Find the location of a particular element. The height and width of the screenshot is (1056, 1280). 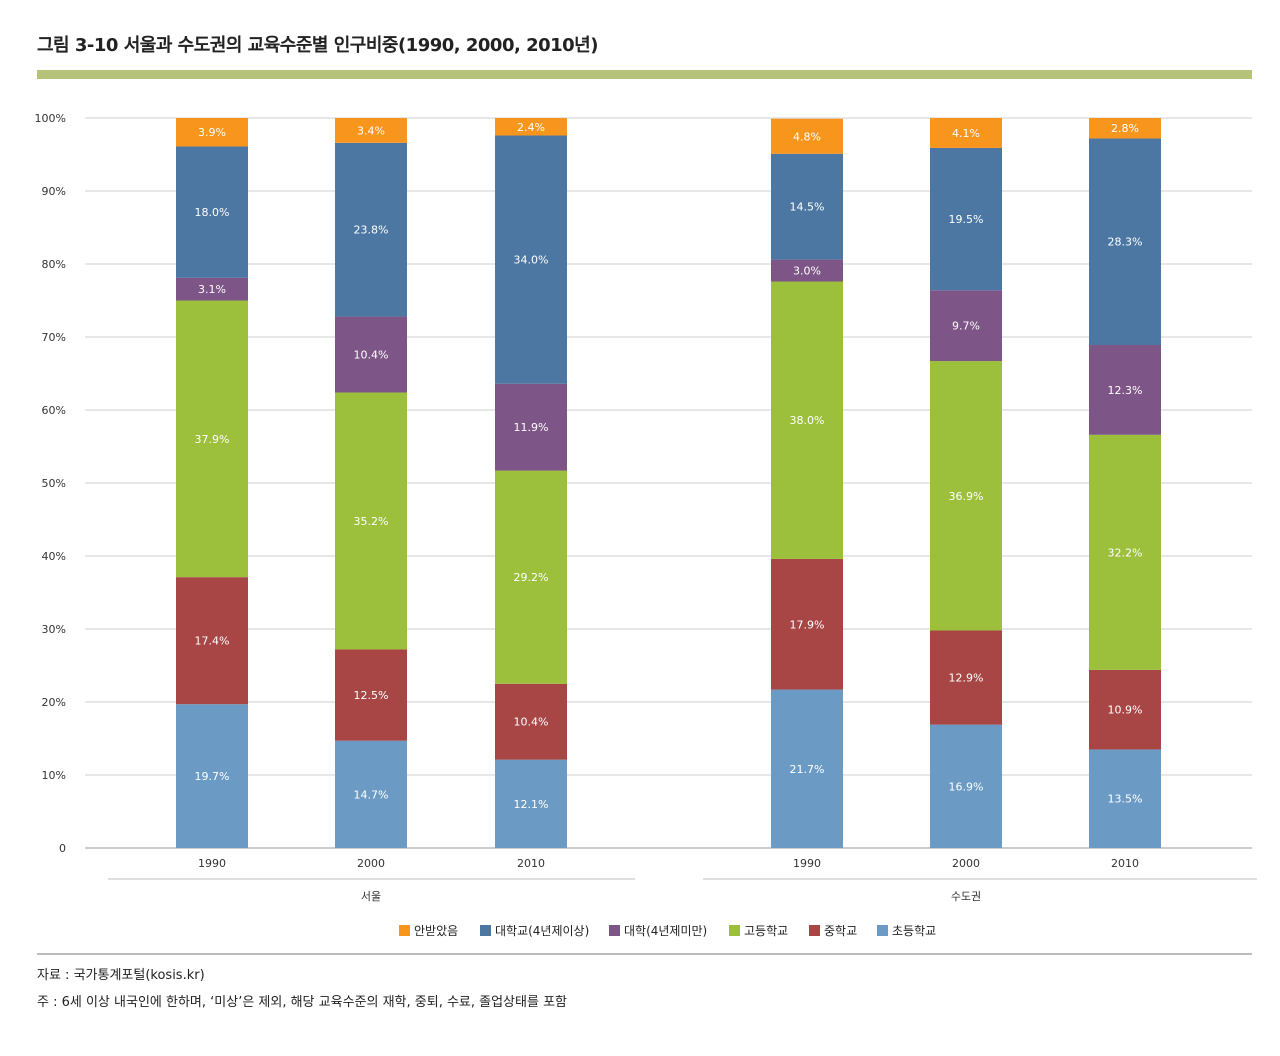

y-tick-label: 40% is located at coordinates (54, 556).